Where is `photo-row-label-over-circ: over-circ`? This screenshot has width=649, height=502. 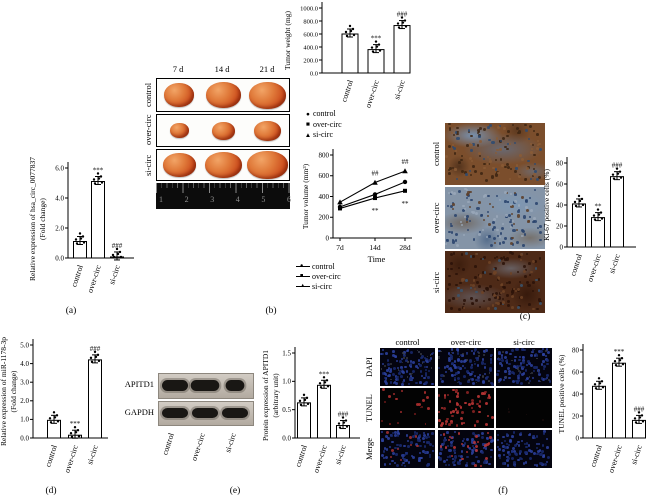
photo-row-label-over-circ: over-circ is located at coordinates (148, 130).